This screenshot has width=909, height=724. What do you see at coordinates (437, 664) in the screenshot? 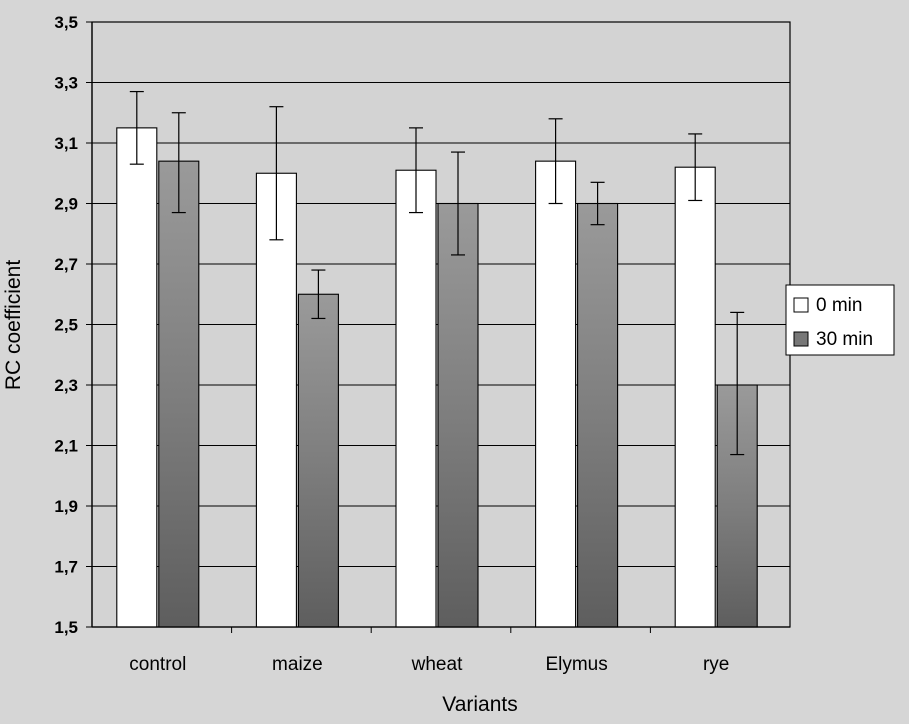
I see `x-tick-label: wheat` at bounding box center [437, 664].